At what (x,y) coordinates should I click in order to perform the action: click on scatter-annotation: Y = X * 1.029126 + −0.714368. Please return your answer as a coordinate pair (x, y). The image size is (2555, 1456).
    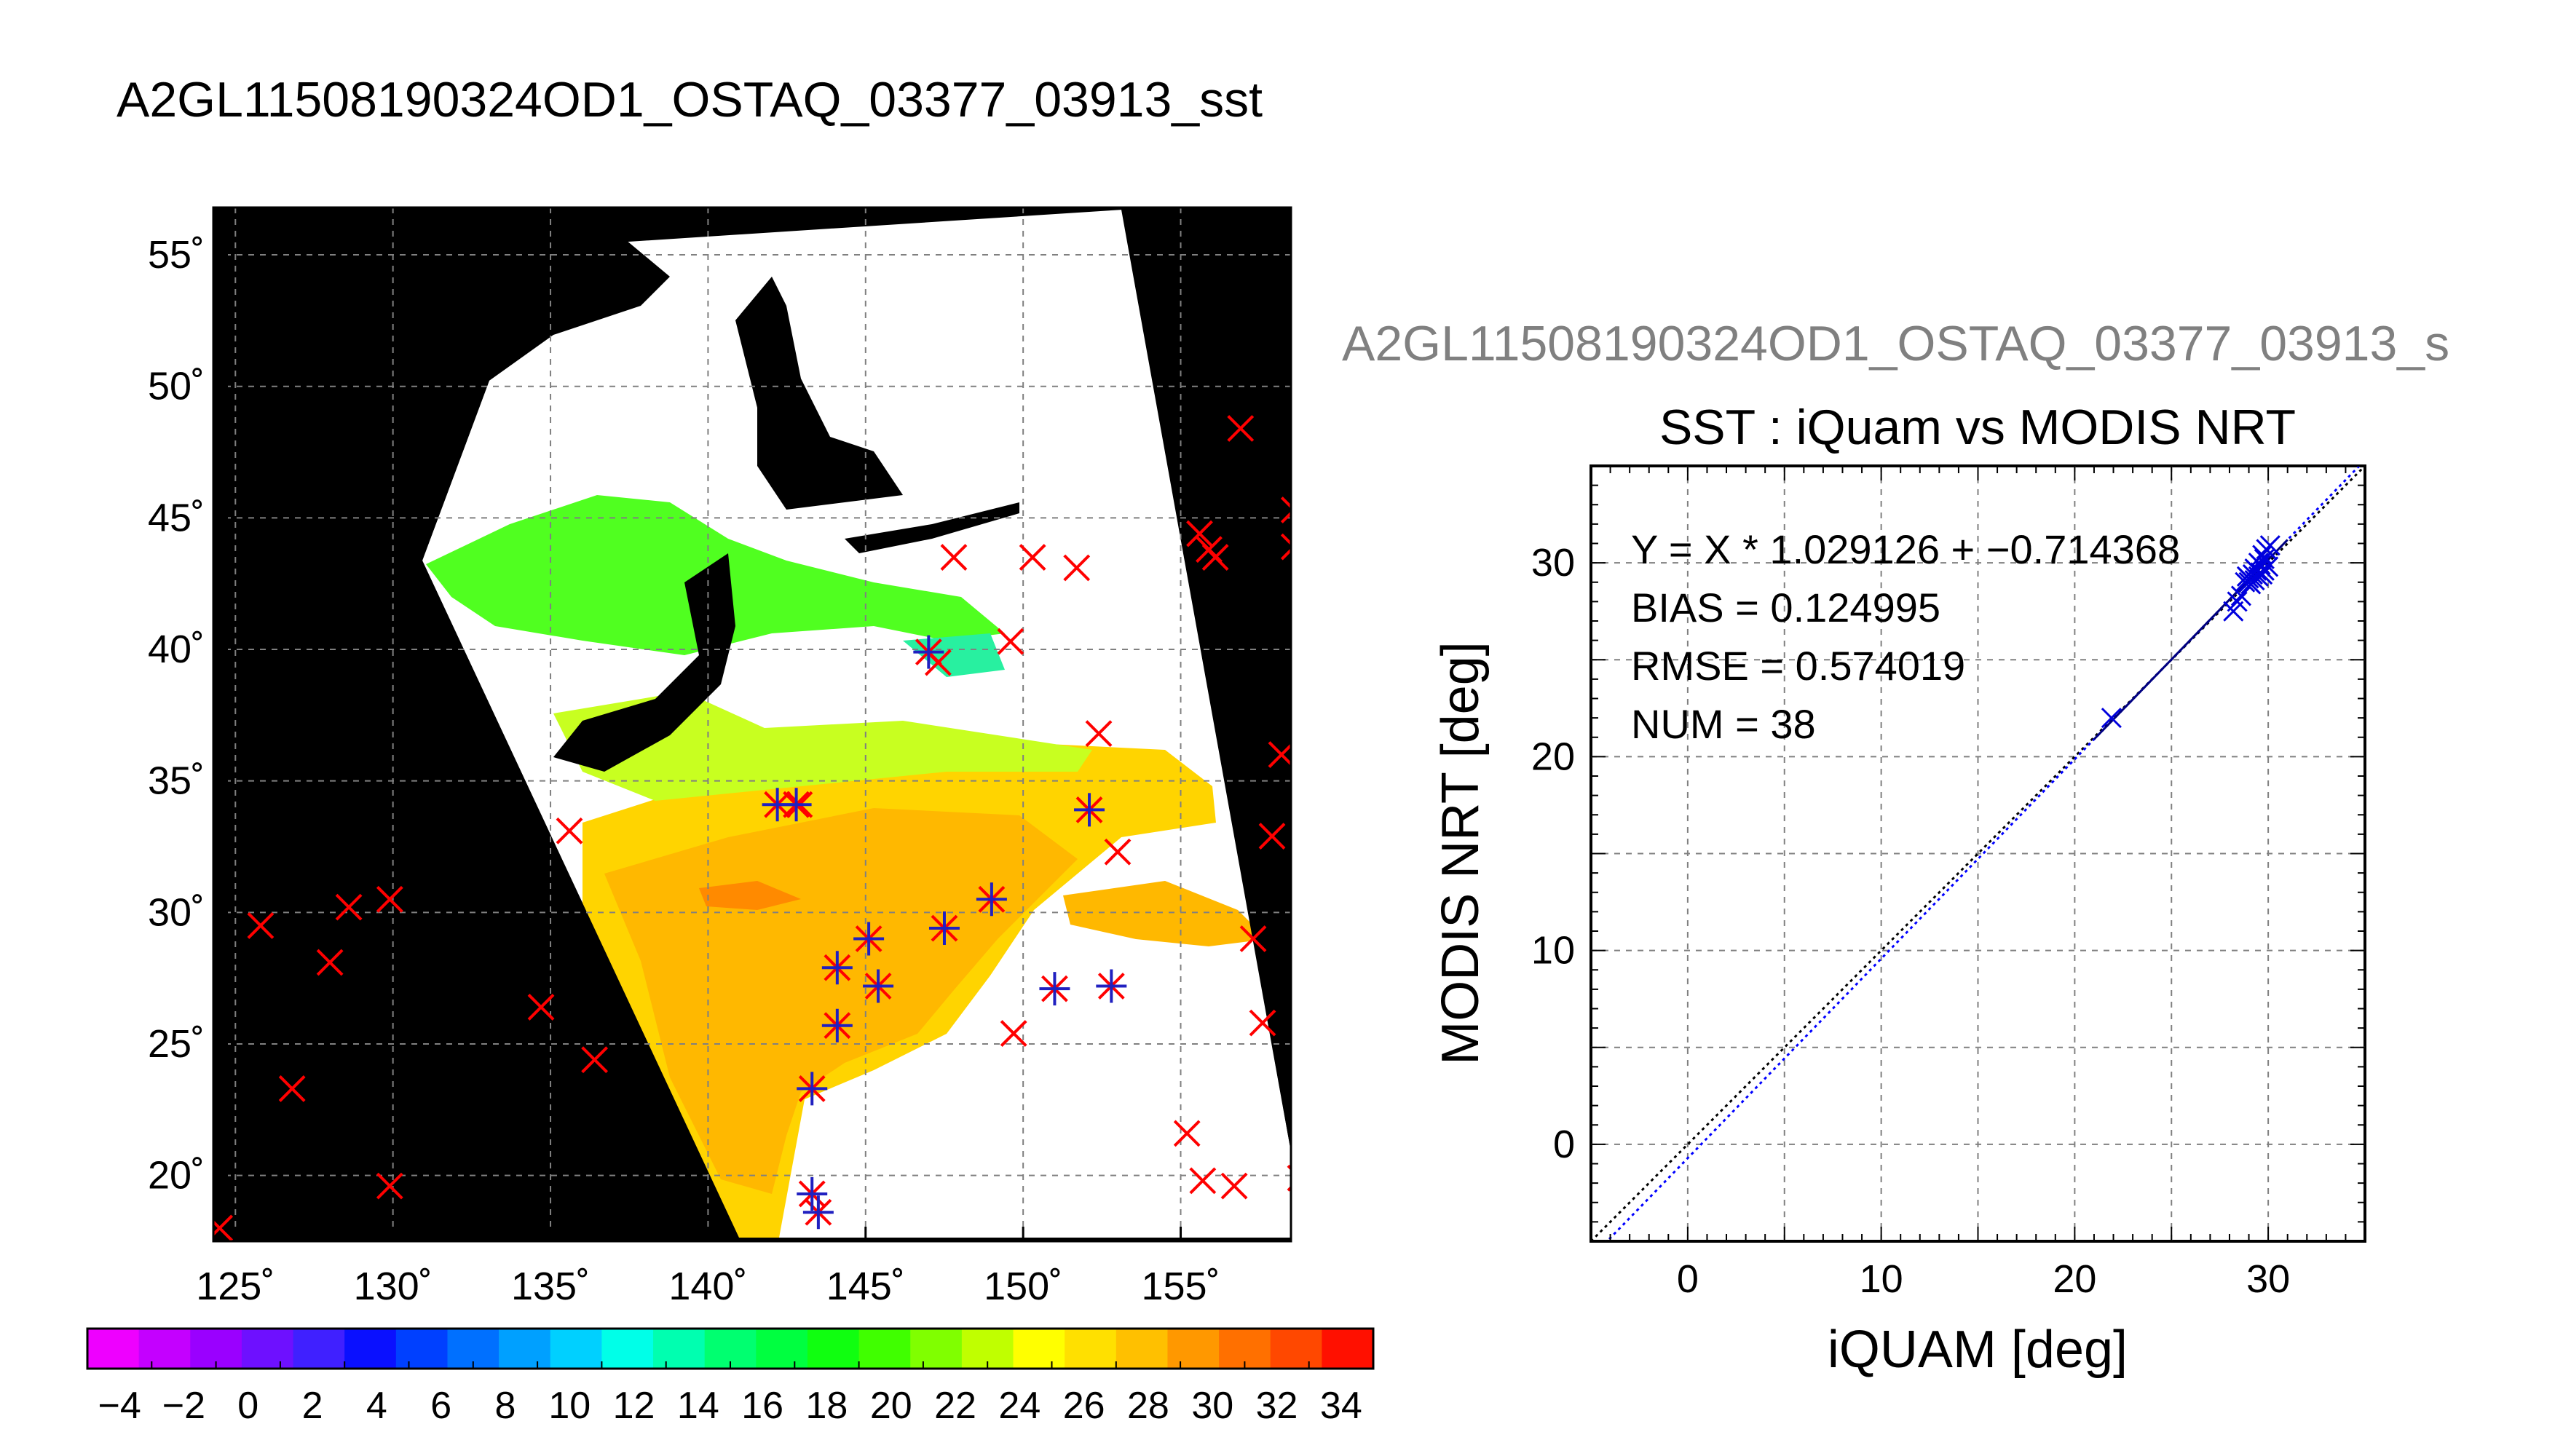
    Looking at the image, I should click on (1905, 549).